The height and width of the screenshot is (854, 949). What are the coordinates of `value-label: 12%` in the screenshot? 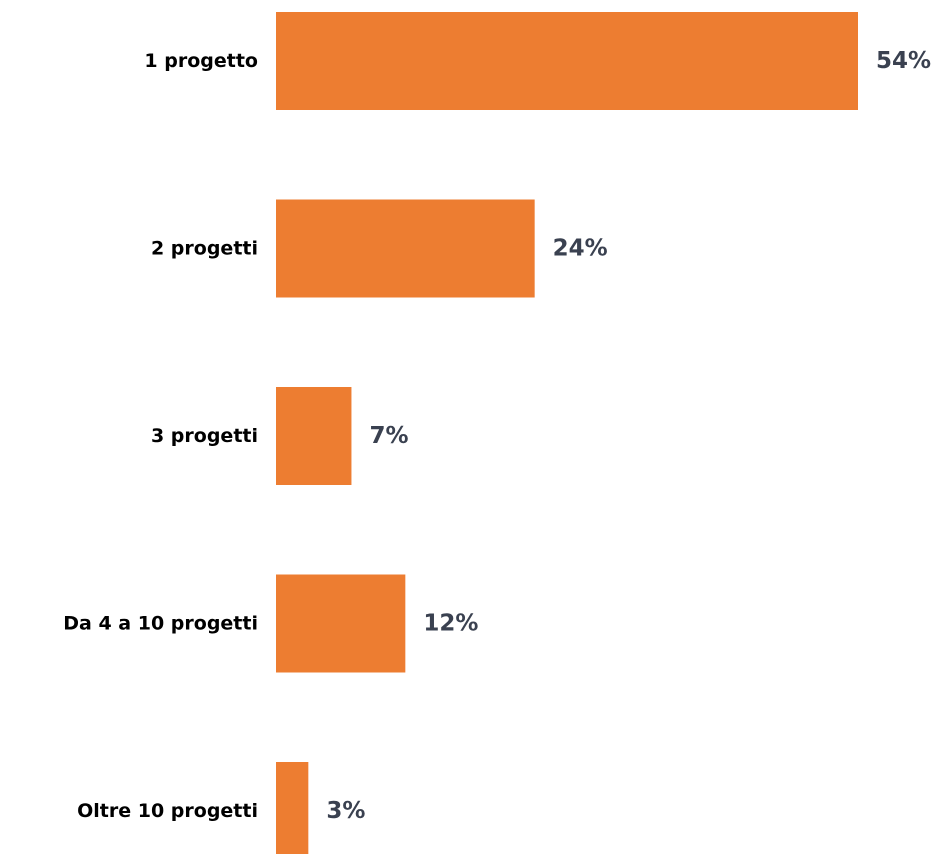 It's located at (450, 624).